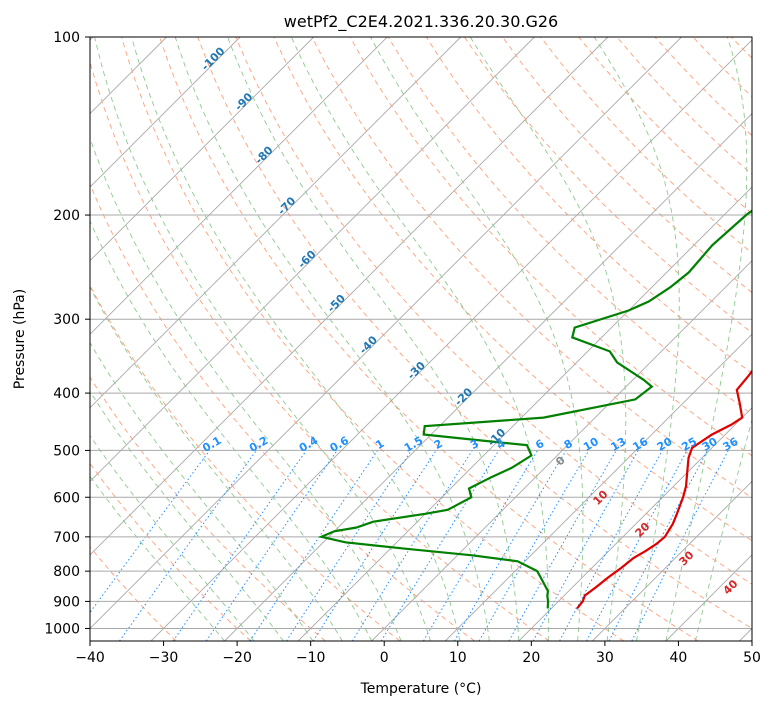 This screenshot has height=708, width=775. What do you see at coordinates (20, 339) in the screenshot?
I see `y-axis-label: Pressure (hPa)` at bounding box center [20, 339].